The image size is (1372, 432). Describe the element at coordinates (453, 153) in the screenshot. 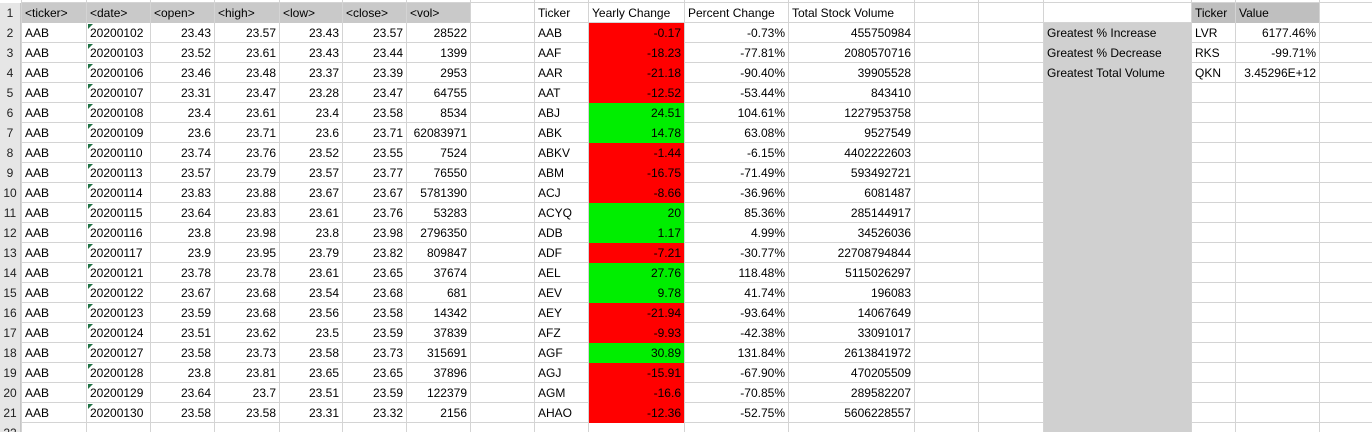

I see `data-cell: 7524` at that location.